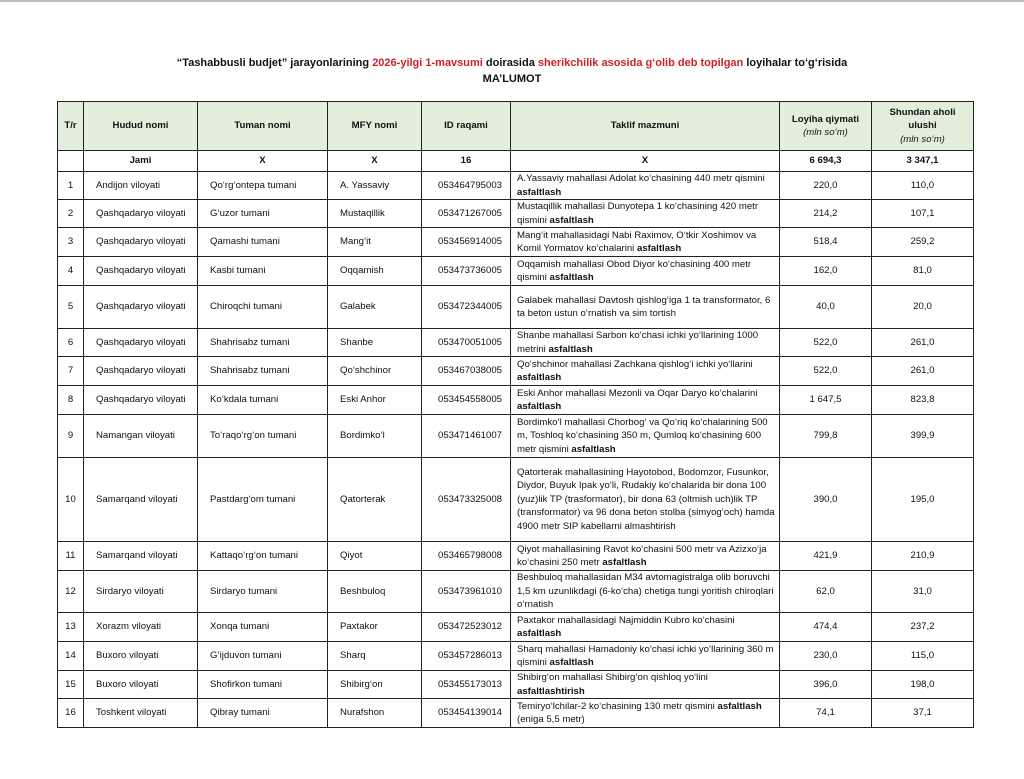 This screenshot has width=1024, height=779. Describe the element at coordinates (262, 499) in the screenshot. I see `district-cell: Pastdarg‘om tumani` at that location.